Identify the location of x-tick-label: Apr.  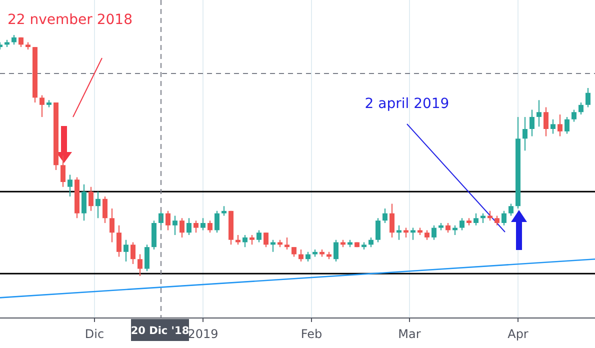
(518, 334).